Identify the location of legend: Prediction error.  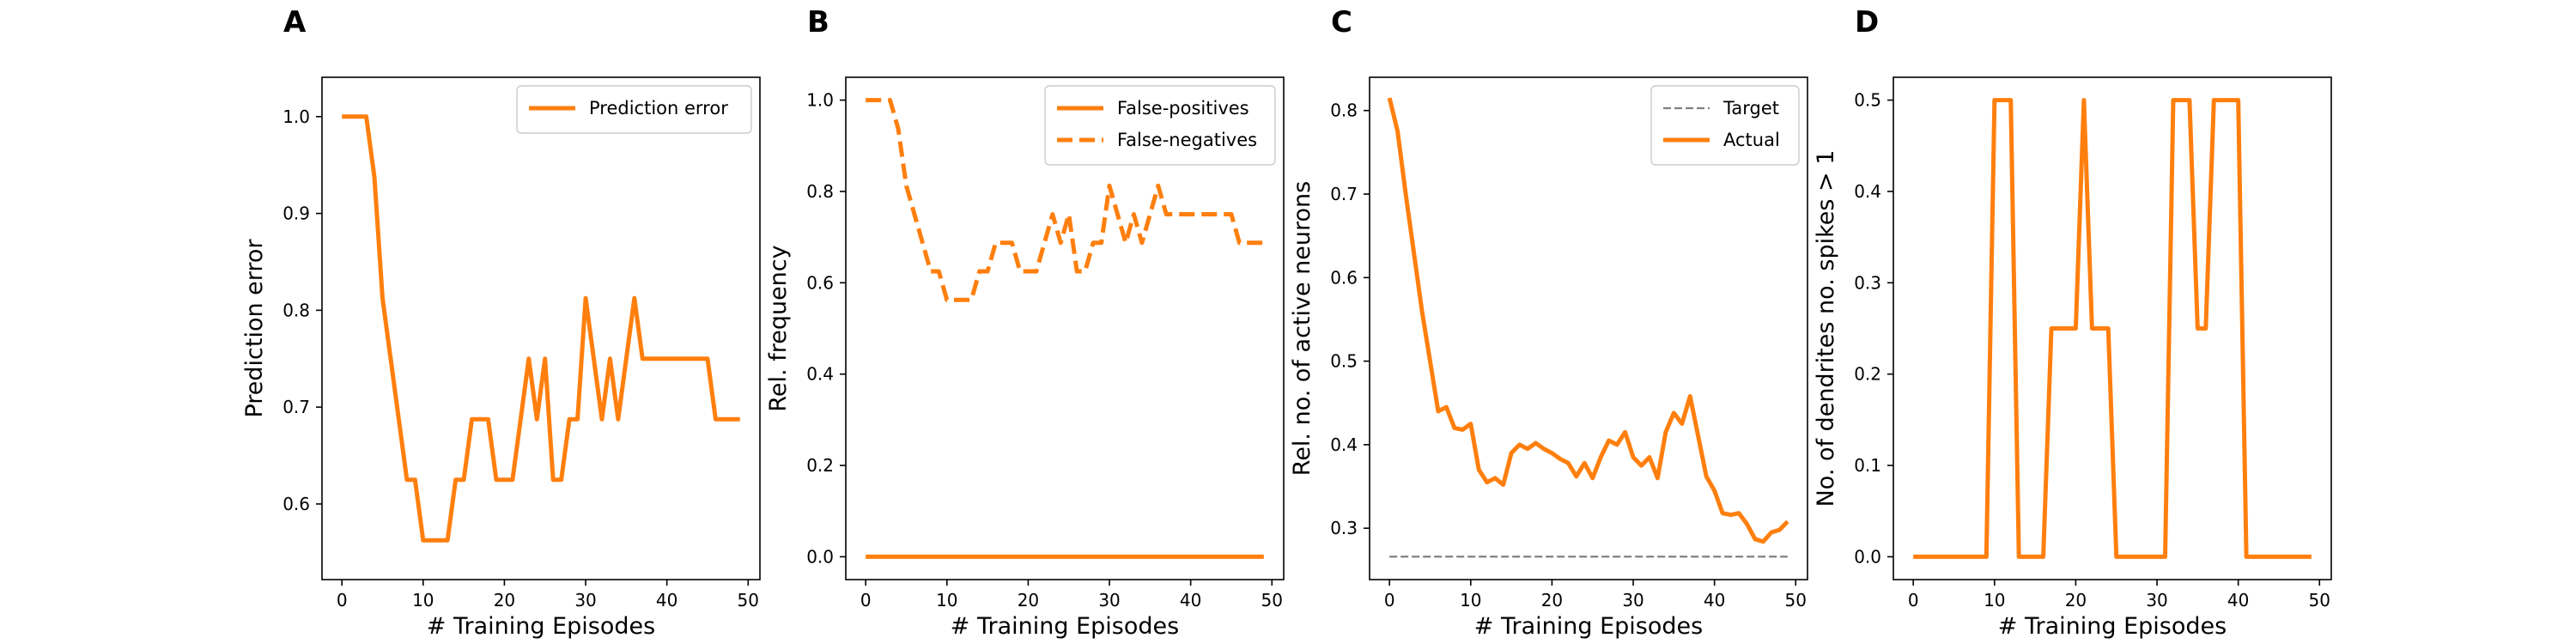
(634, 109).